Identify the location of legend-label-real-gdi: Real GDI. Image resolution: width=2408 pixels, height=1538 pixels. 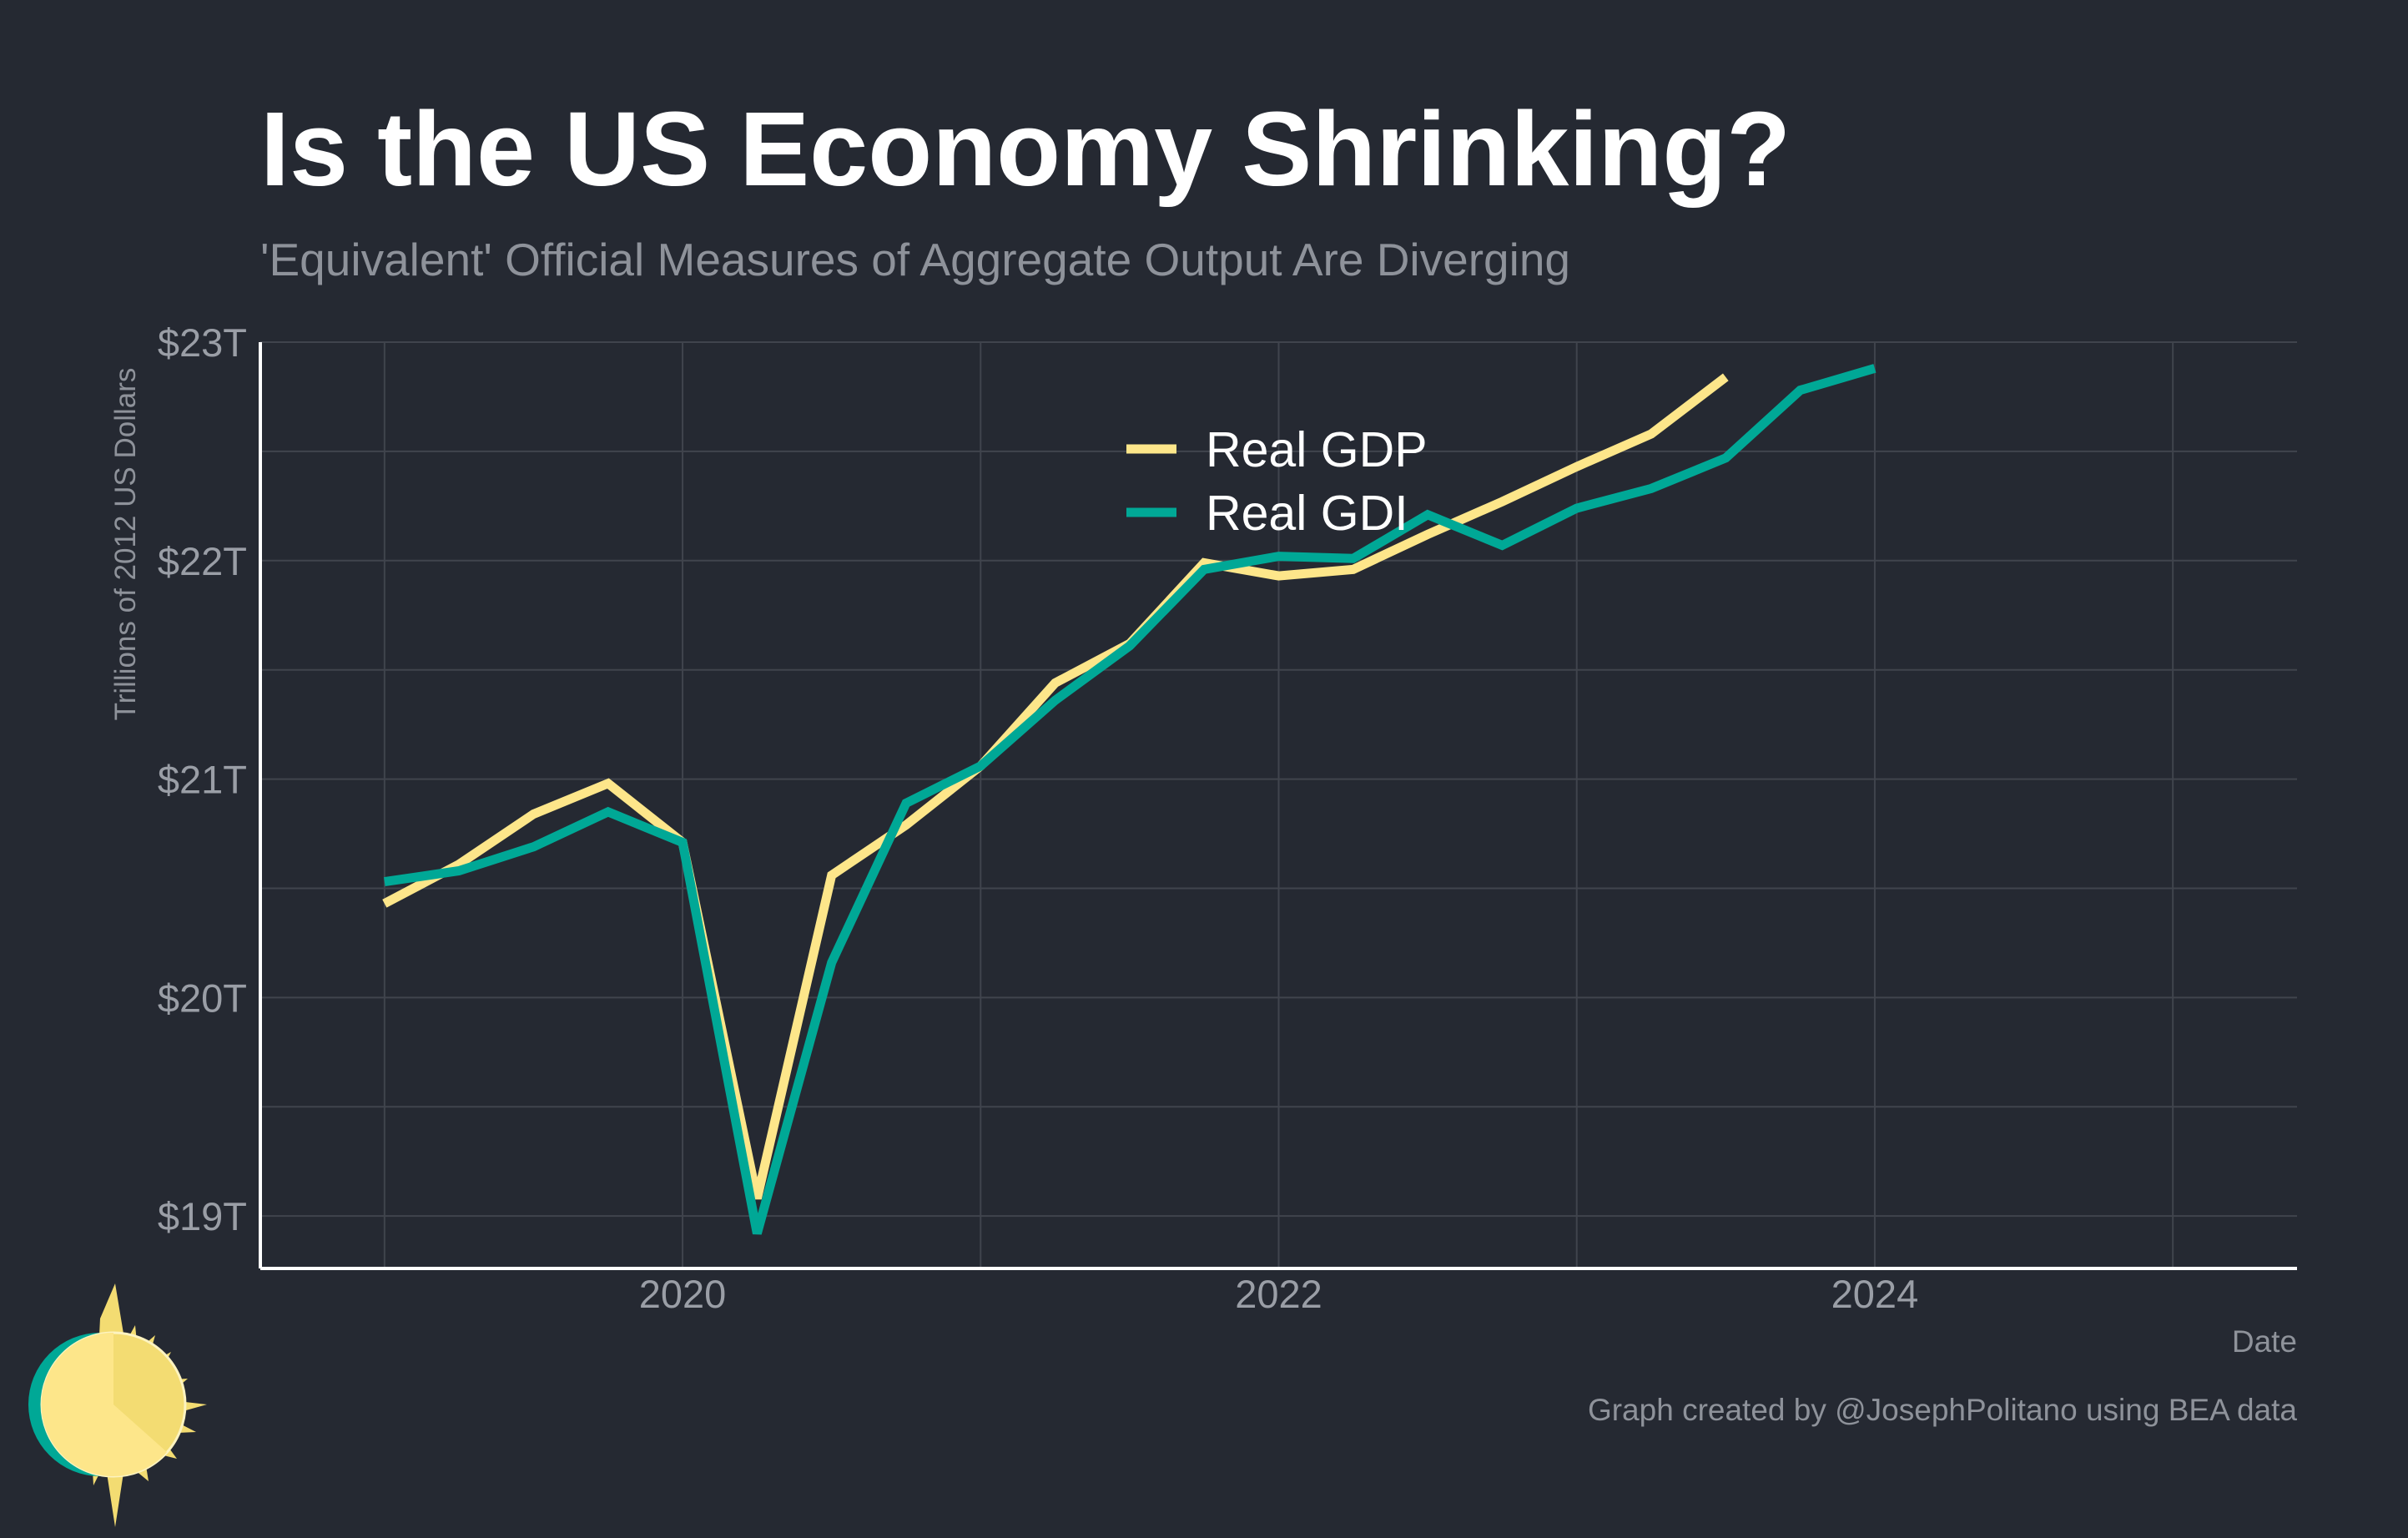
(1307, 513).